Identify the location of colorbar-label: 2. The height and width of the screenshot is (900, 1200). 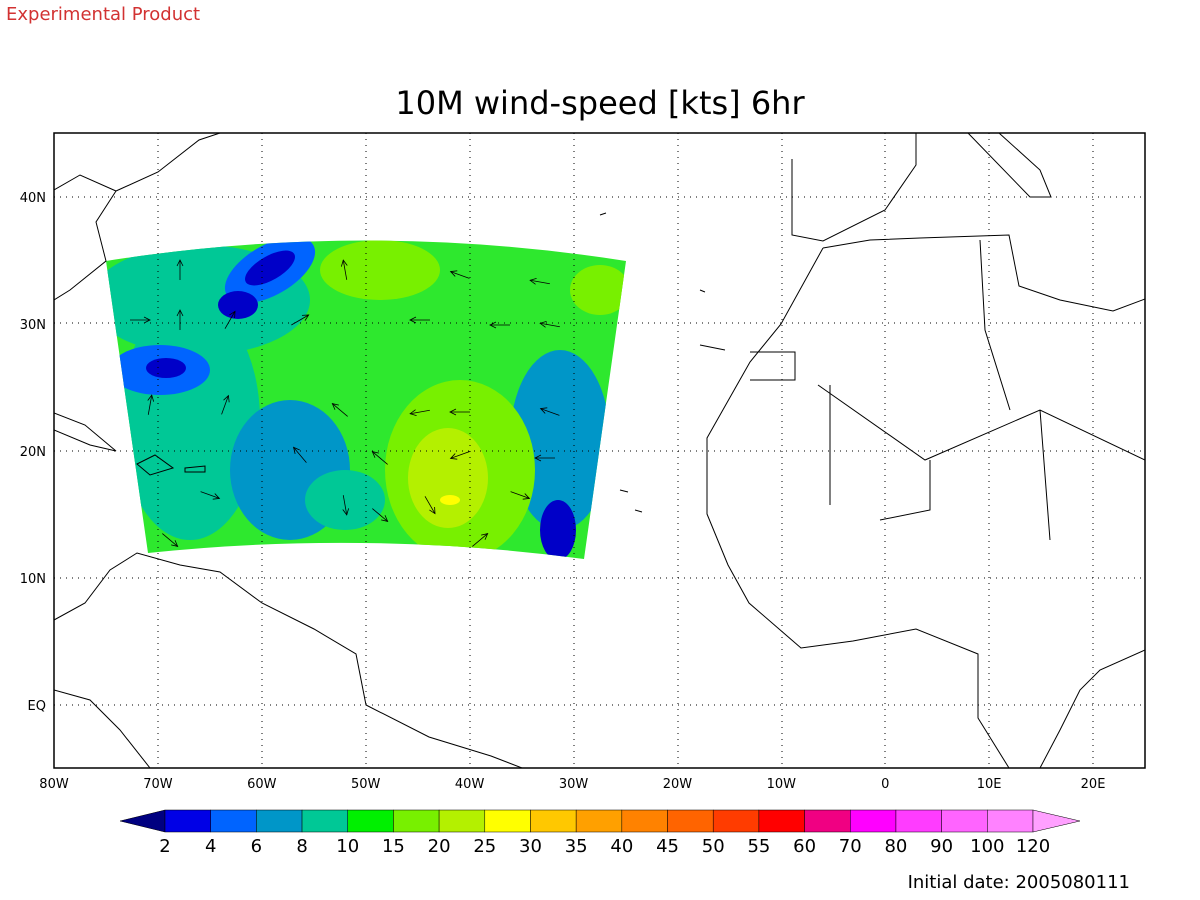
(164, 846).